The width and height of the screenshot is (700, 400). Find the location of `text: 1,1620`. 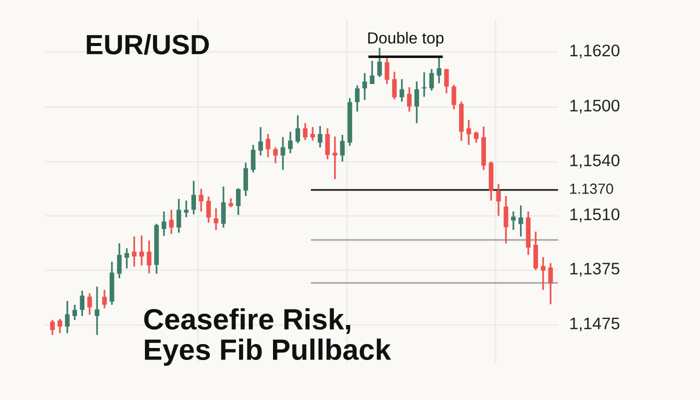

text: 1,1620 is located at coordinates (595, 51).